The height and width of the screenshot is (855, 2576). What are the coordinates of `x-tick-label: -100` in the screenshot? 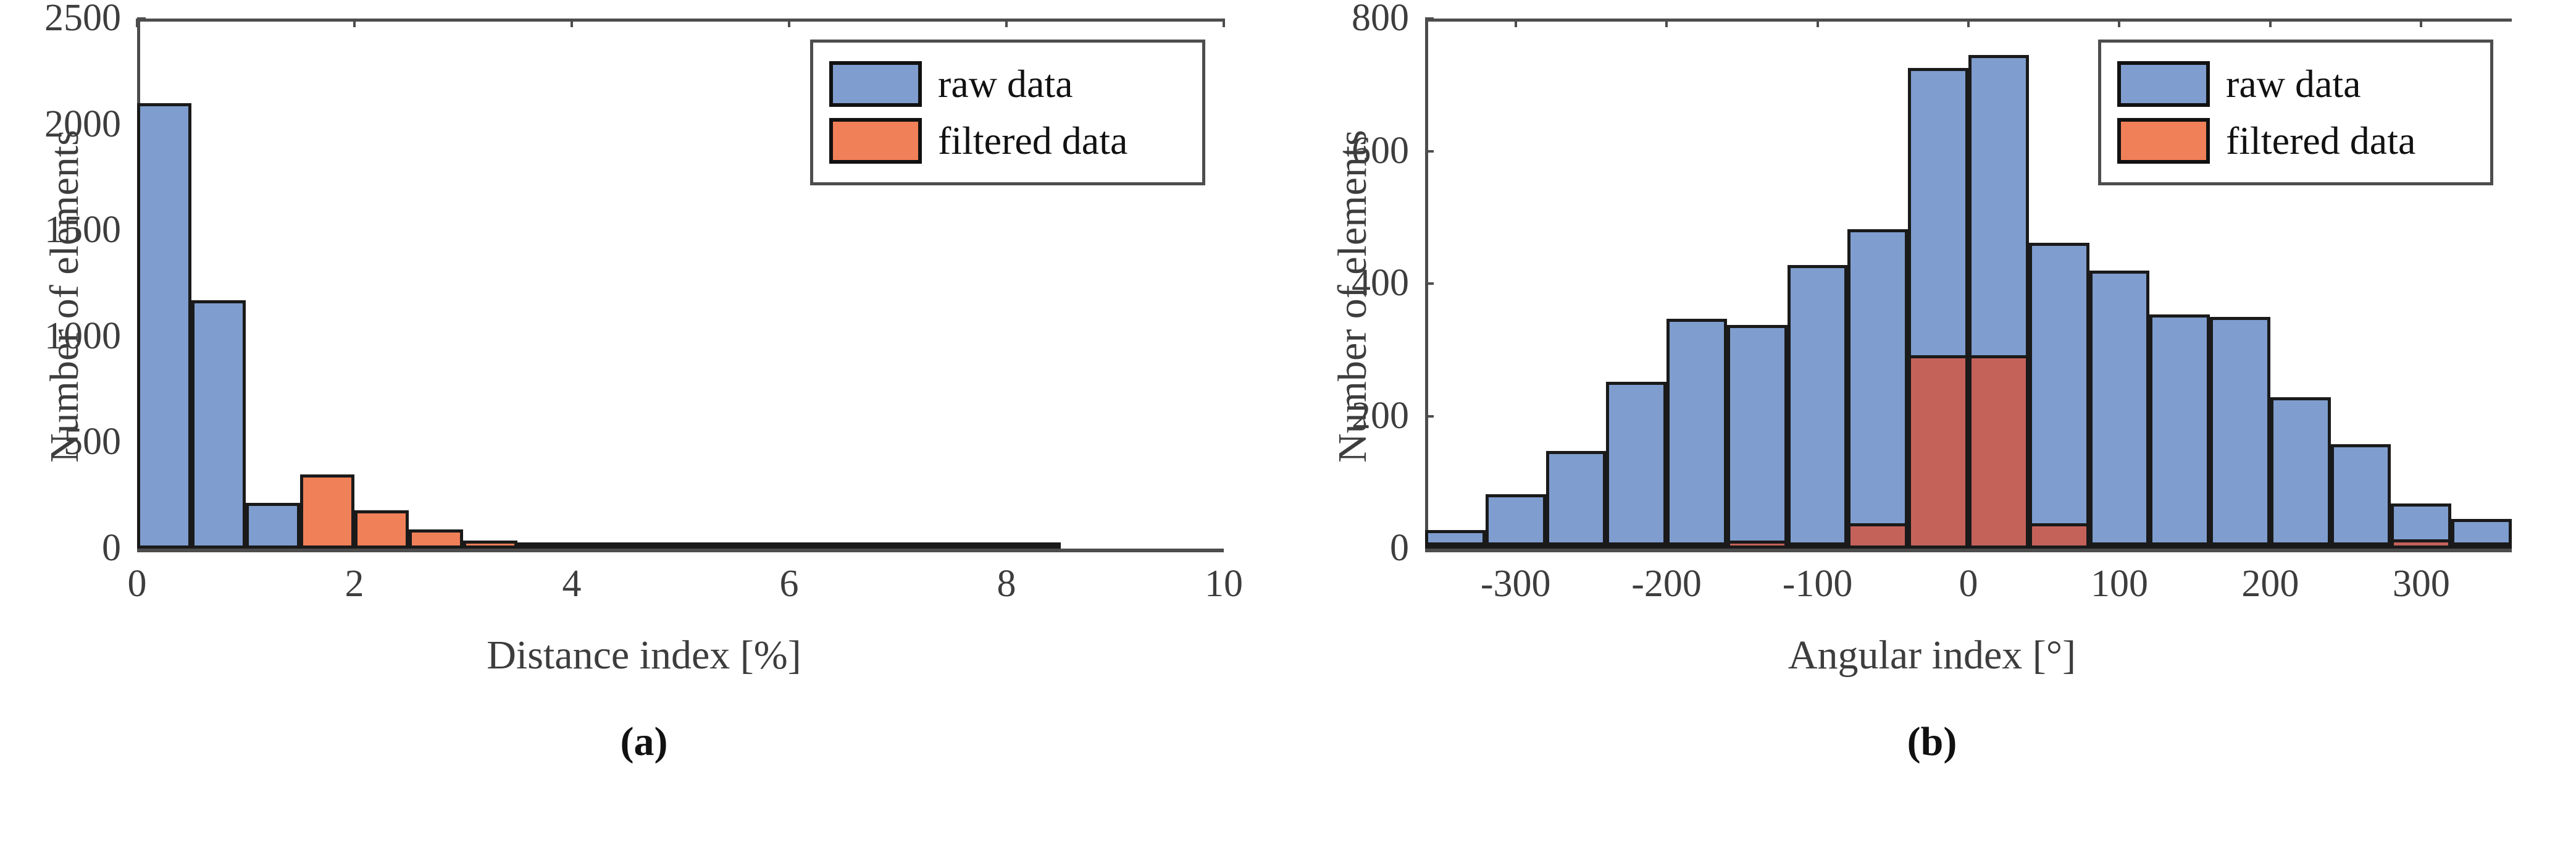 It's located at (1818, 584).